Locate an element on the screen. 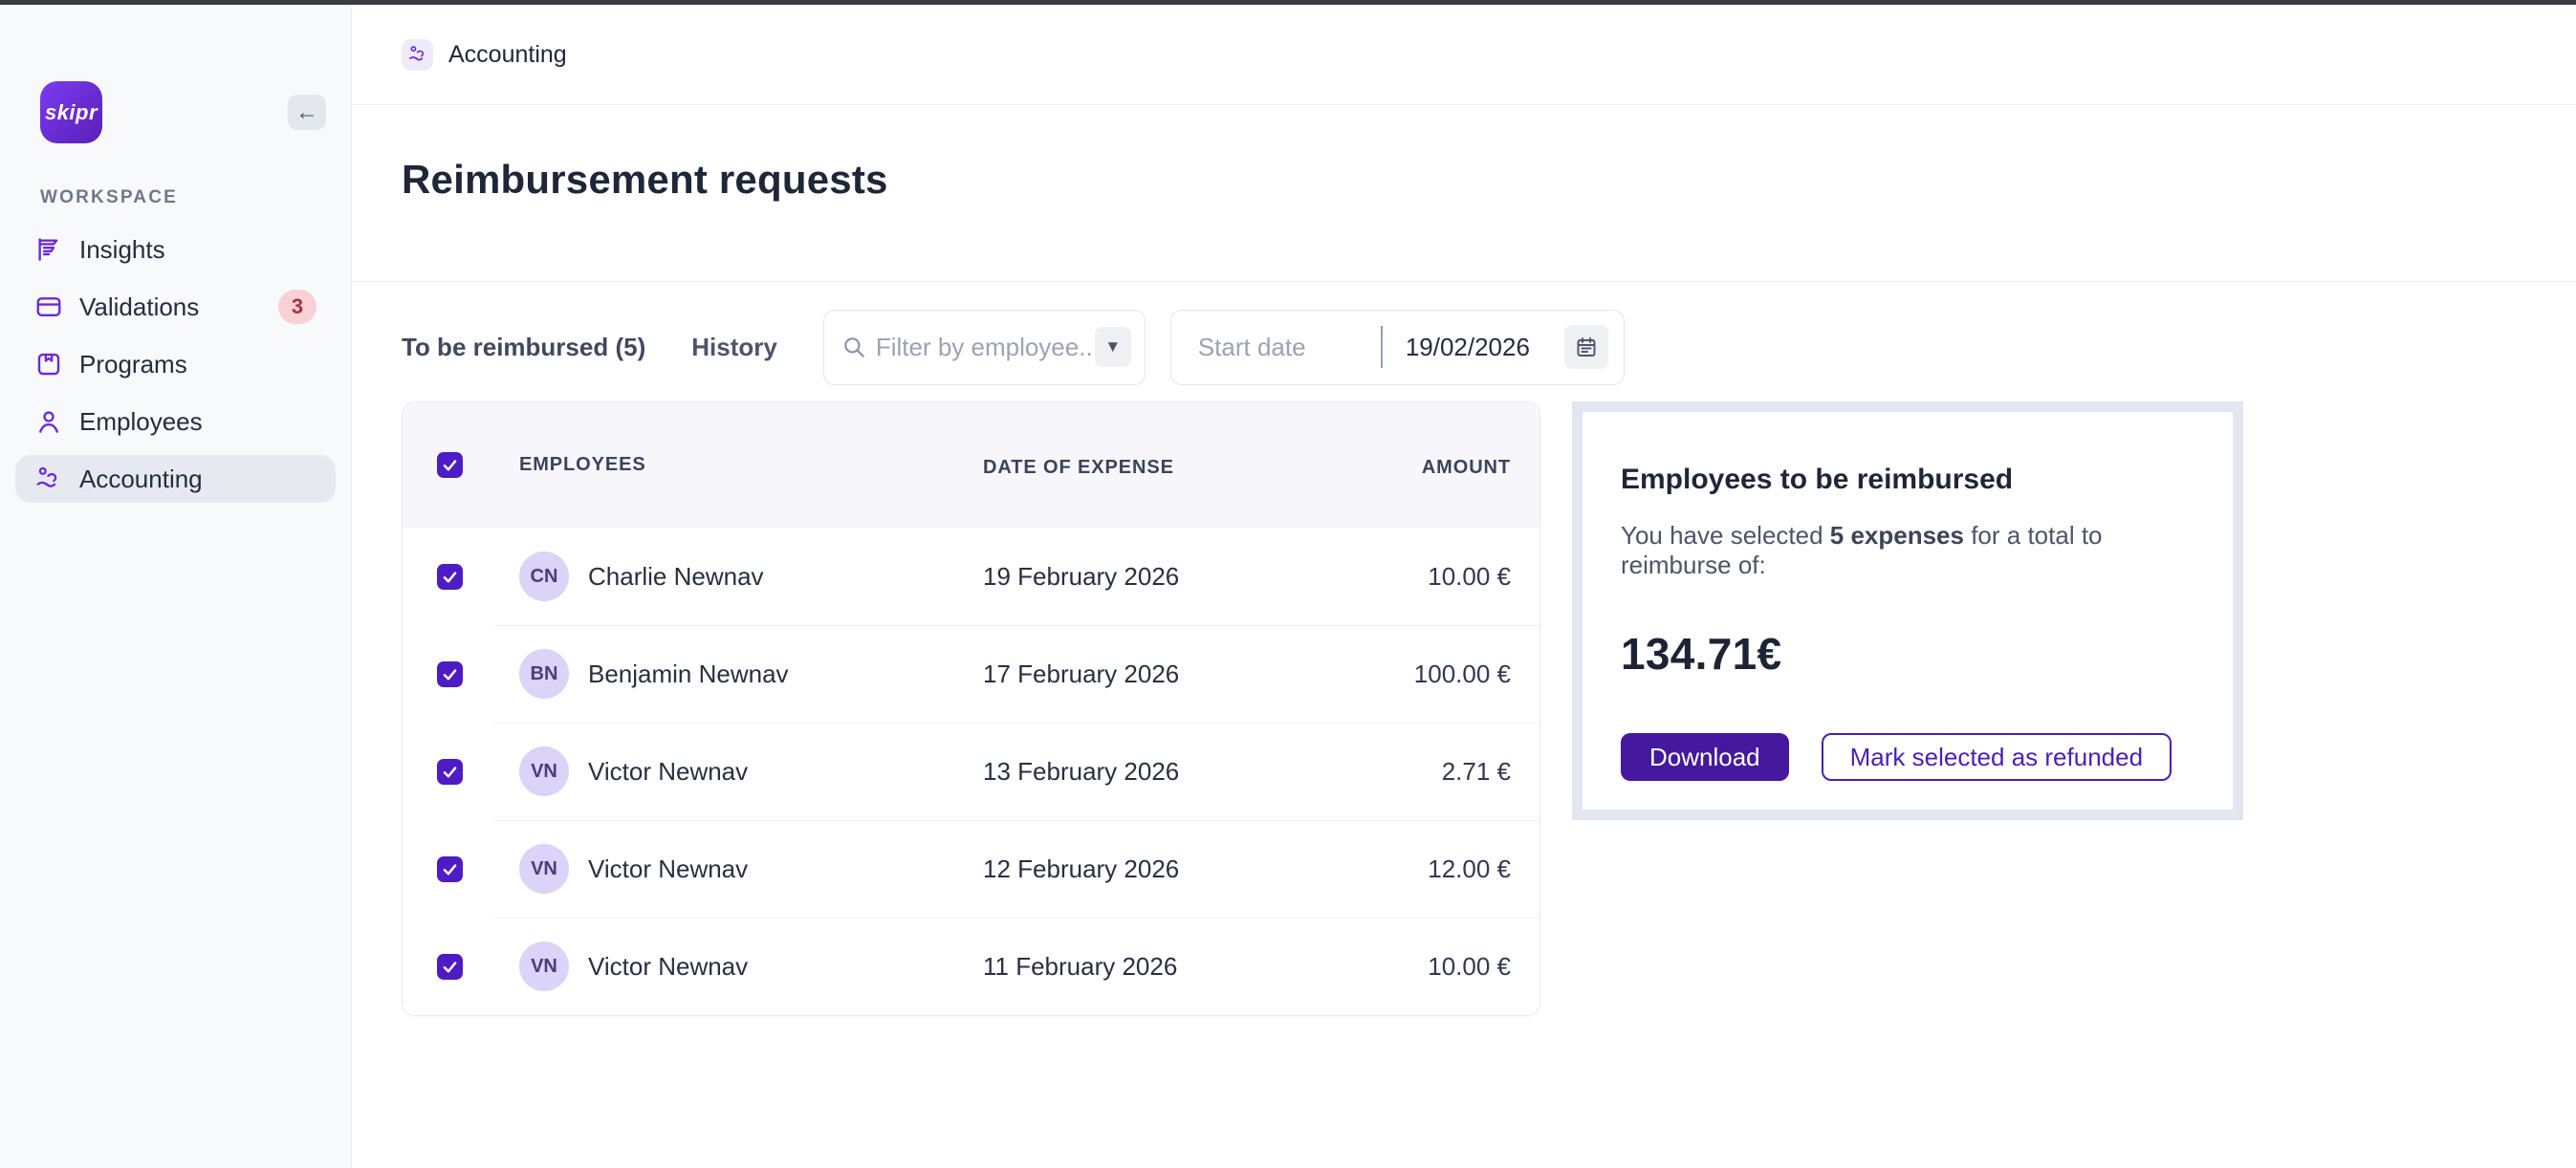 Image resolution: width=2576 pixels, height=1168 pixels. date-range-picker is located at coordinates (1397, 347).